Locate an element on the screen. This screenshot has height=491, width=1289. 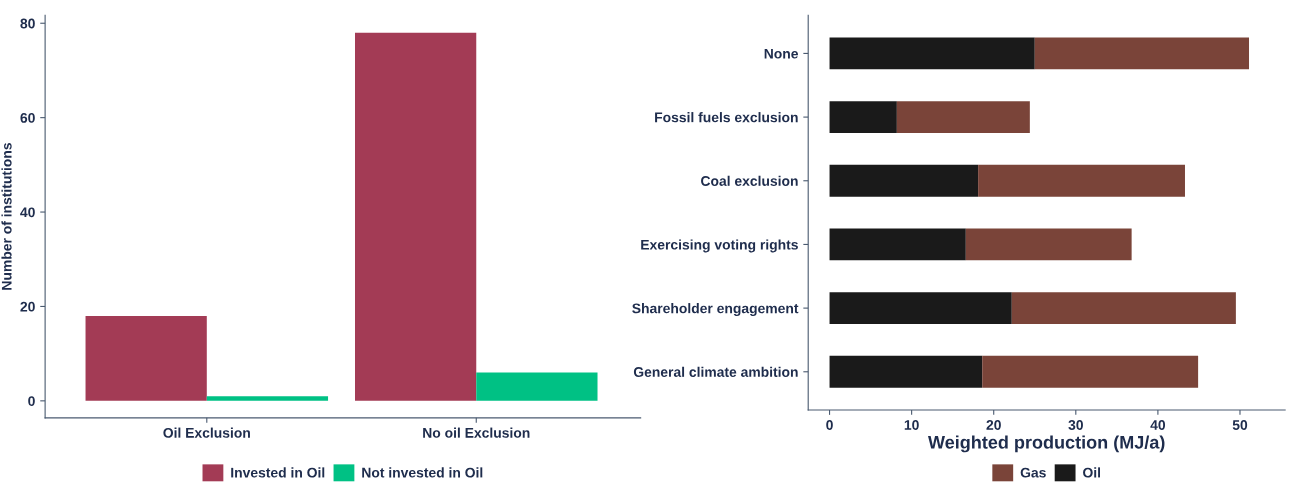
y-tick-label: Exercising voting rights is located at coordinates (719, 246).